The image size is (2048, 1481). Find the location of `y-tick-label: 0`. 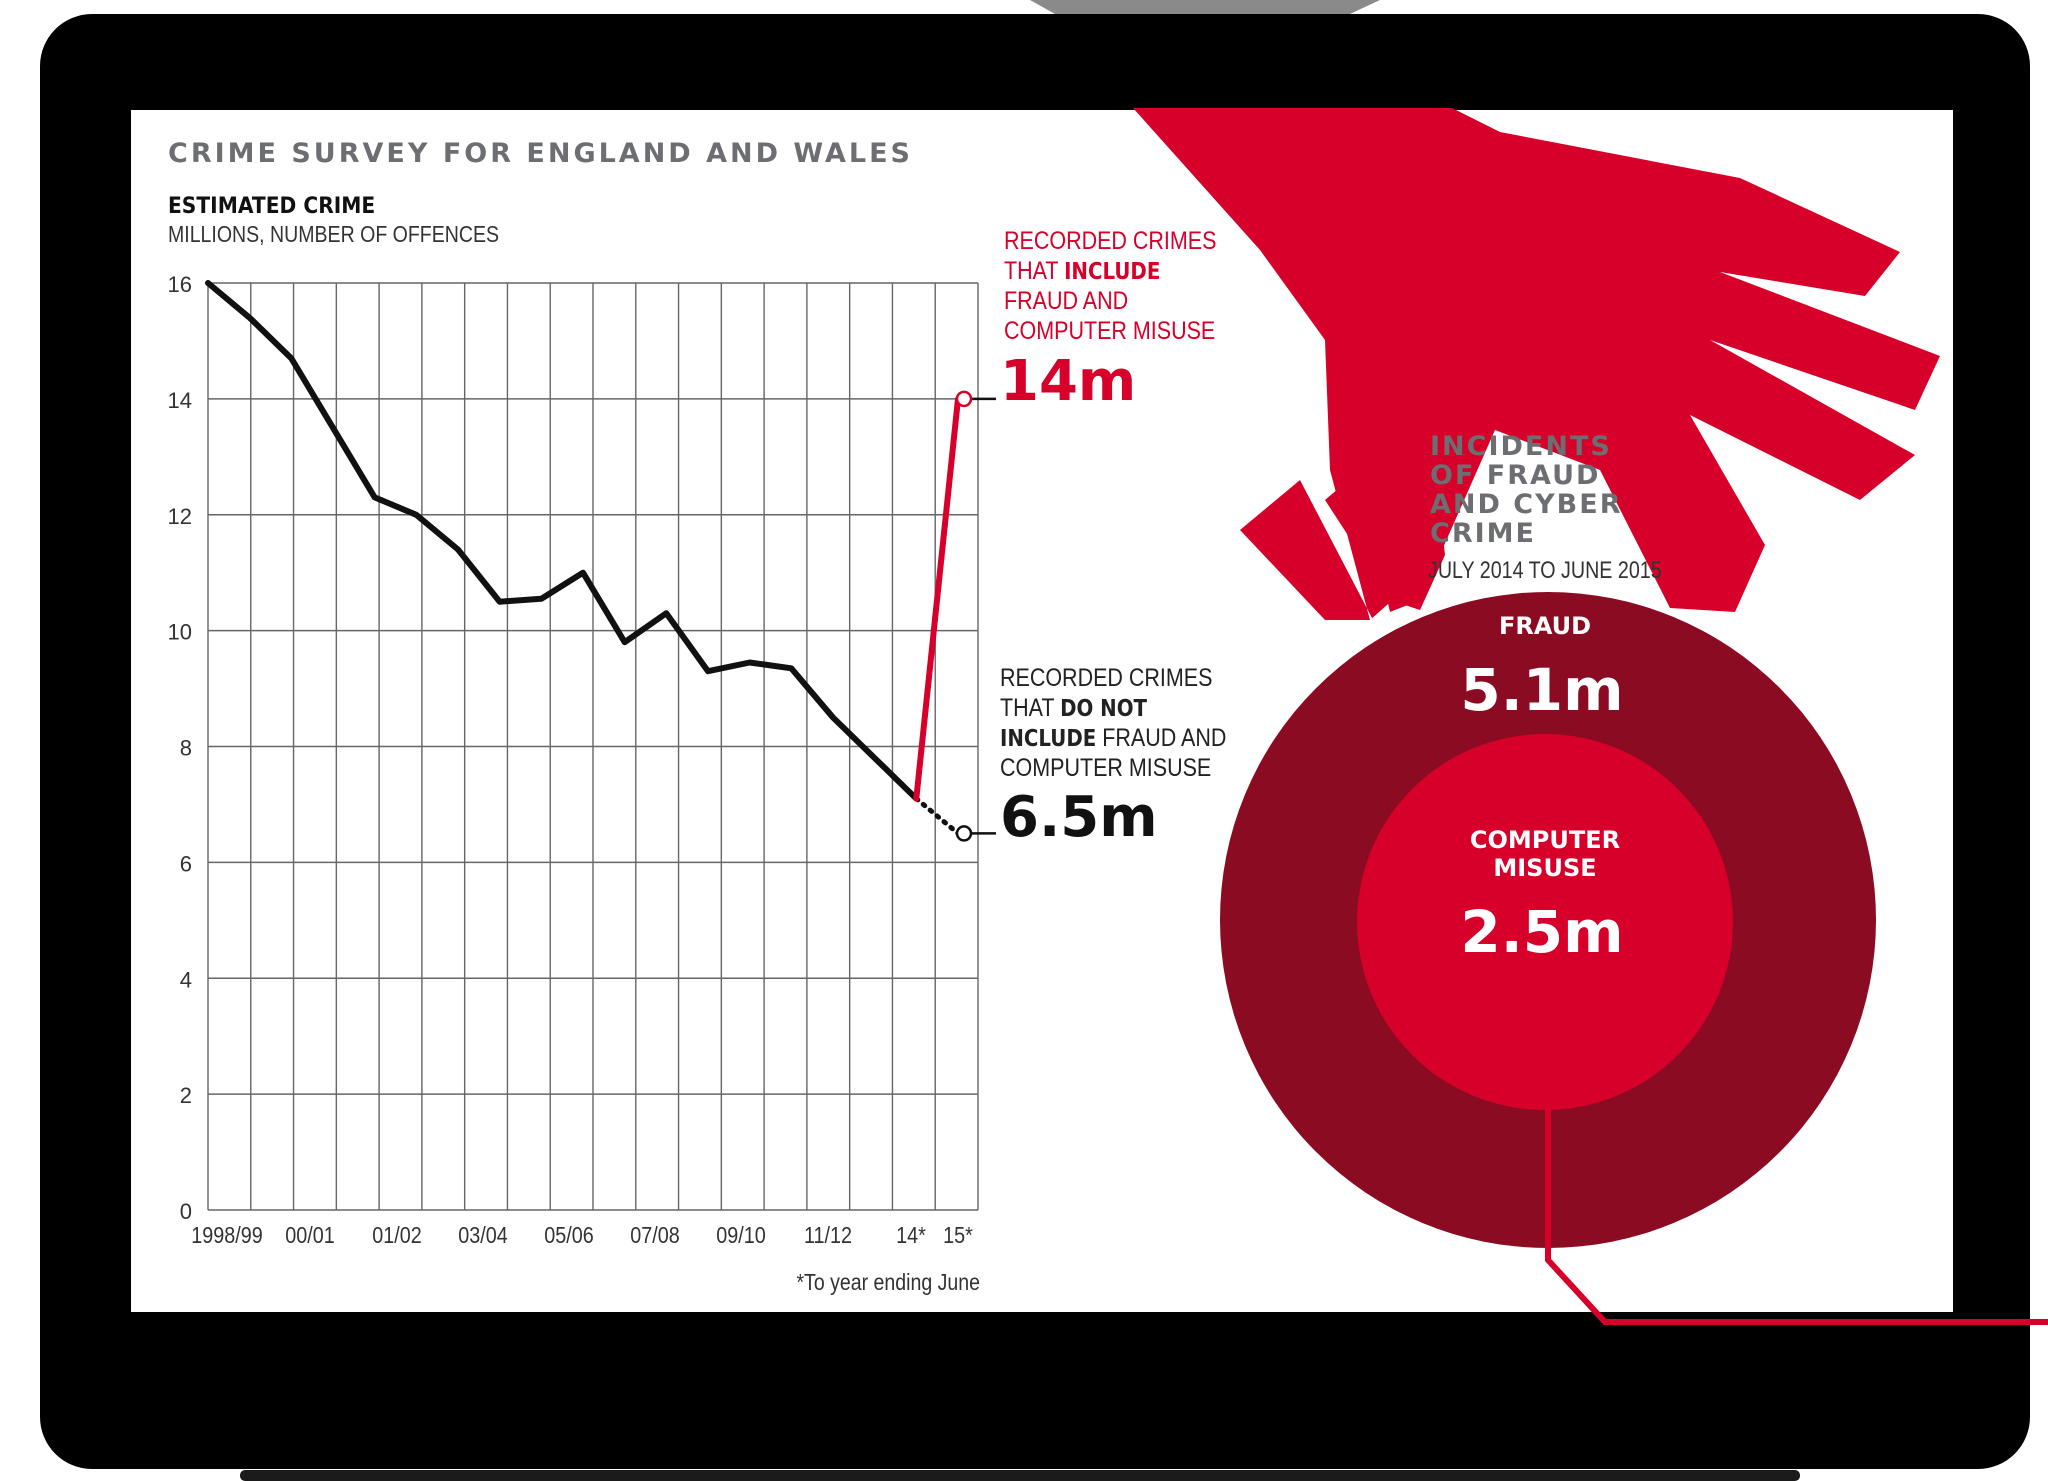

y-tick-label: 0 is located at coordinates (186, 1211).